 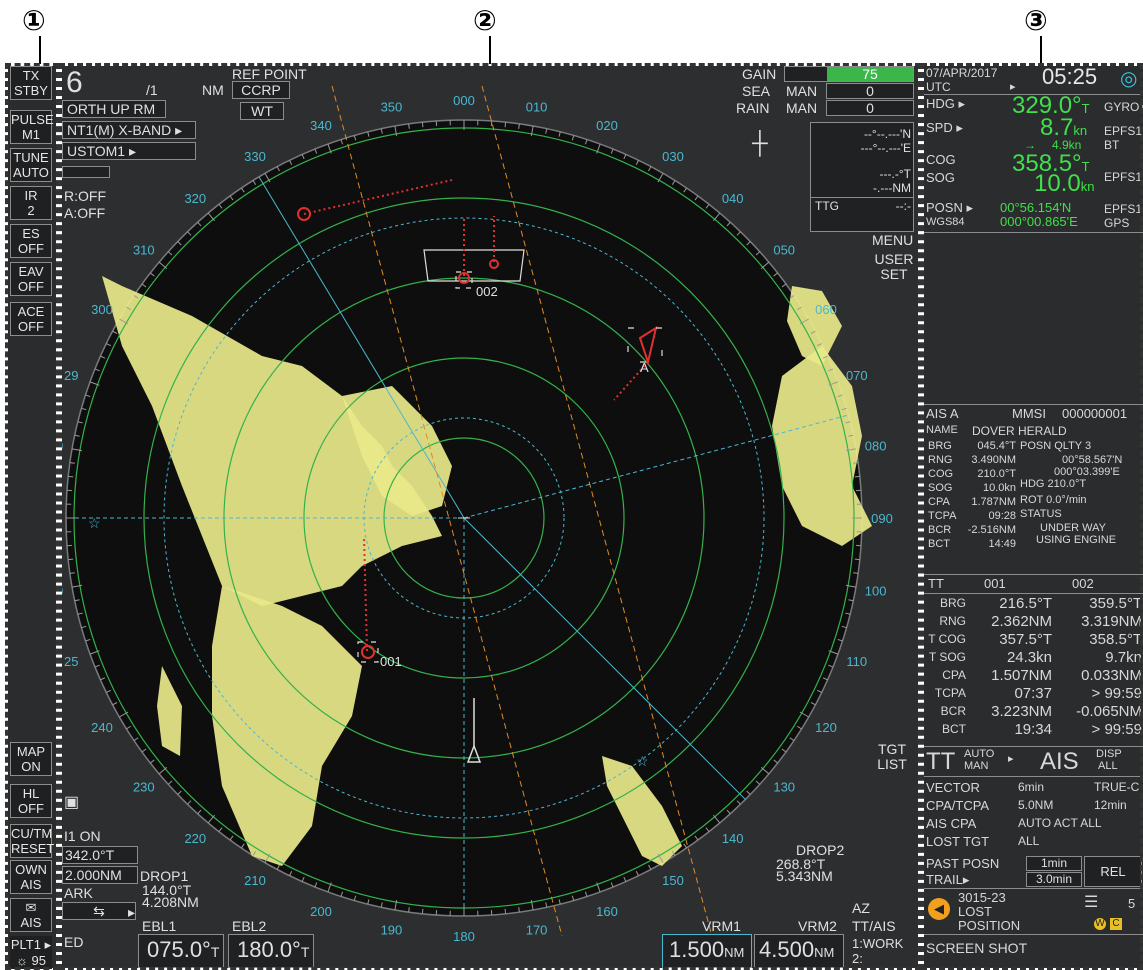 What do you see at coordinates (938, 87) in the screenshot?
I see `timezone: UTC` at bounding box center [938, 87].